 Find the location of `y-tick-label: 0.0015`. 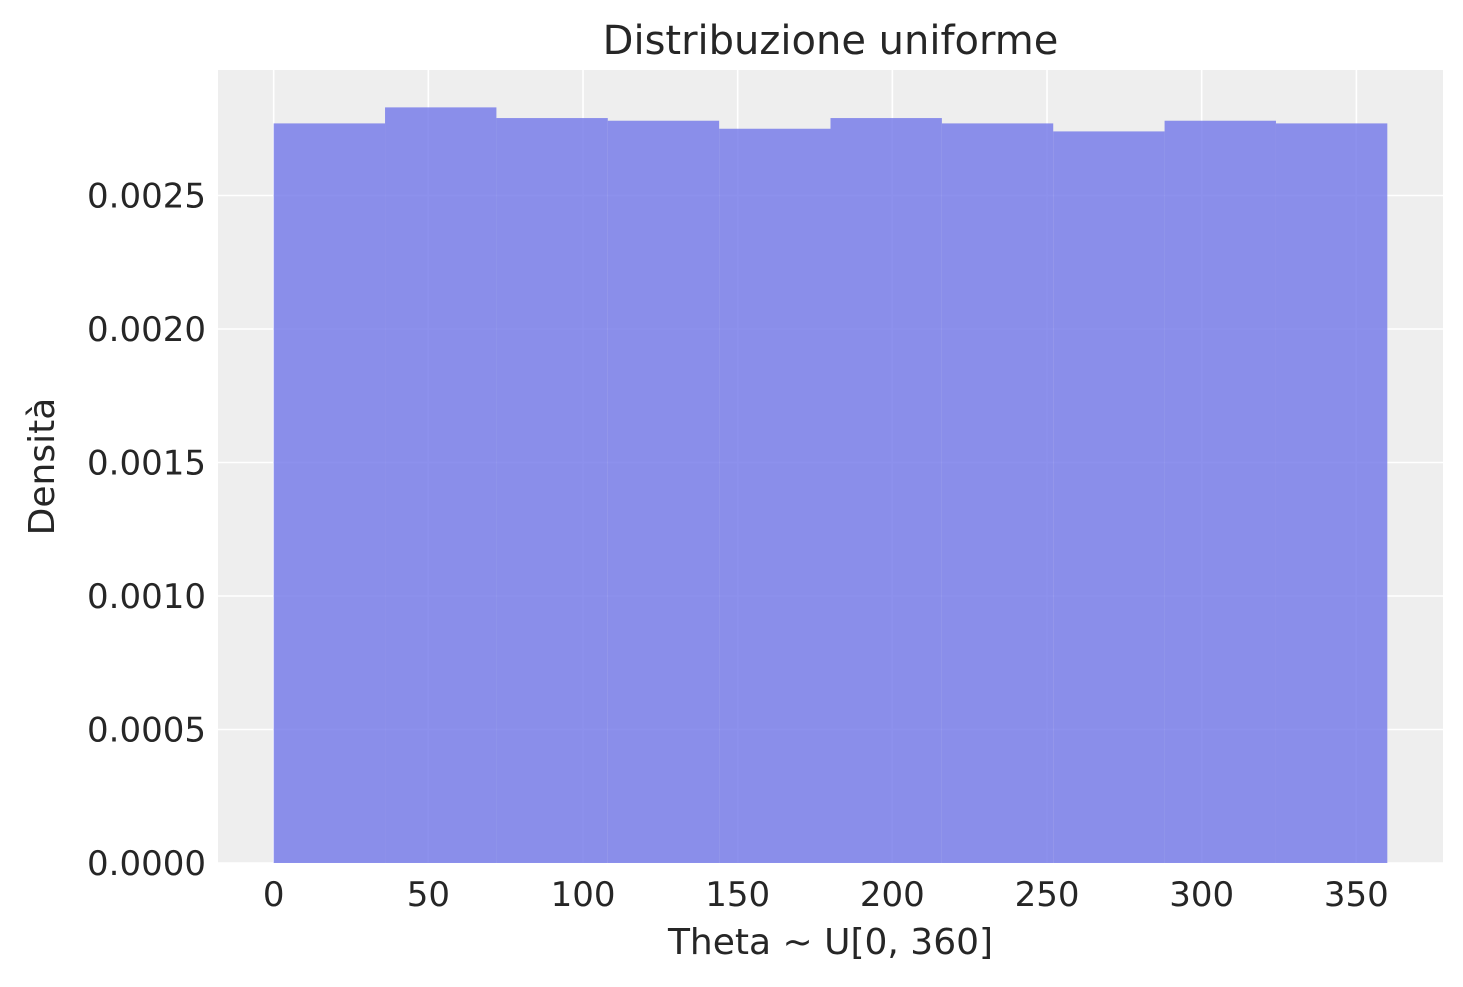

y-tick-label: 0.0015 is located at coordinates (146, 463).